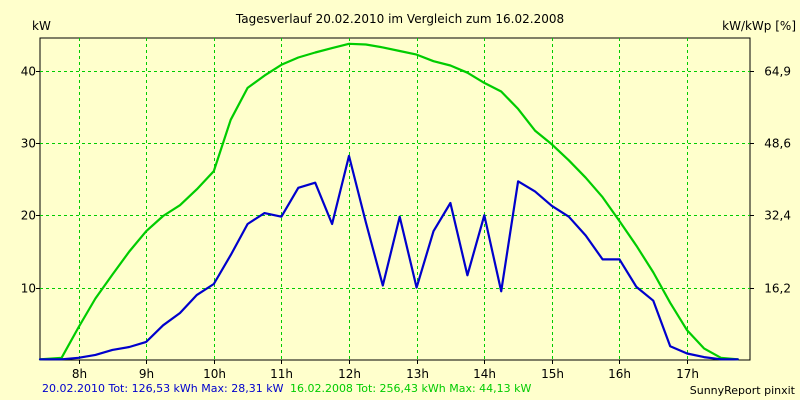  What do you see at coordinates (28, 289) in the screenshot?
I see `y-tick-label-left-0: 10` at bounding box center [28, 289].